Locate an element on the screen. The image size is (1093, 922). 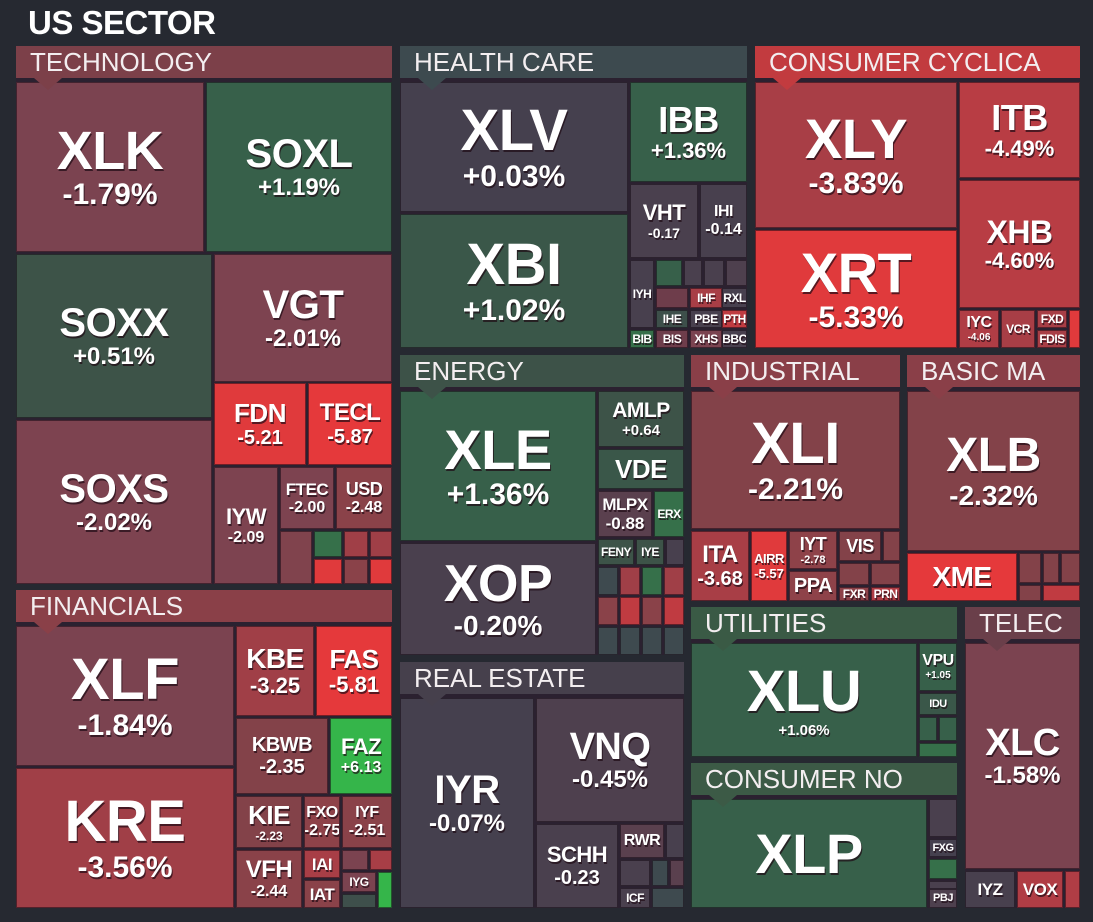
treemap-tile: KIE -2.23 is located at coordinates (269, 822).